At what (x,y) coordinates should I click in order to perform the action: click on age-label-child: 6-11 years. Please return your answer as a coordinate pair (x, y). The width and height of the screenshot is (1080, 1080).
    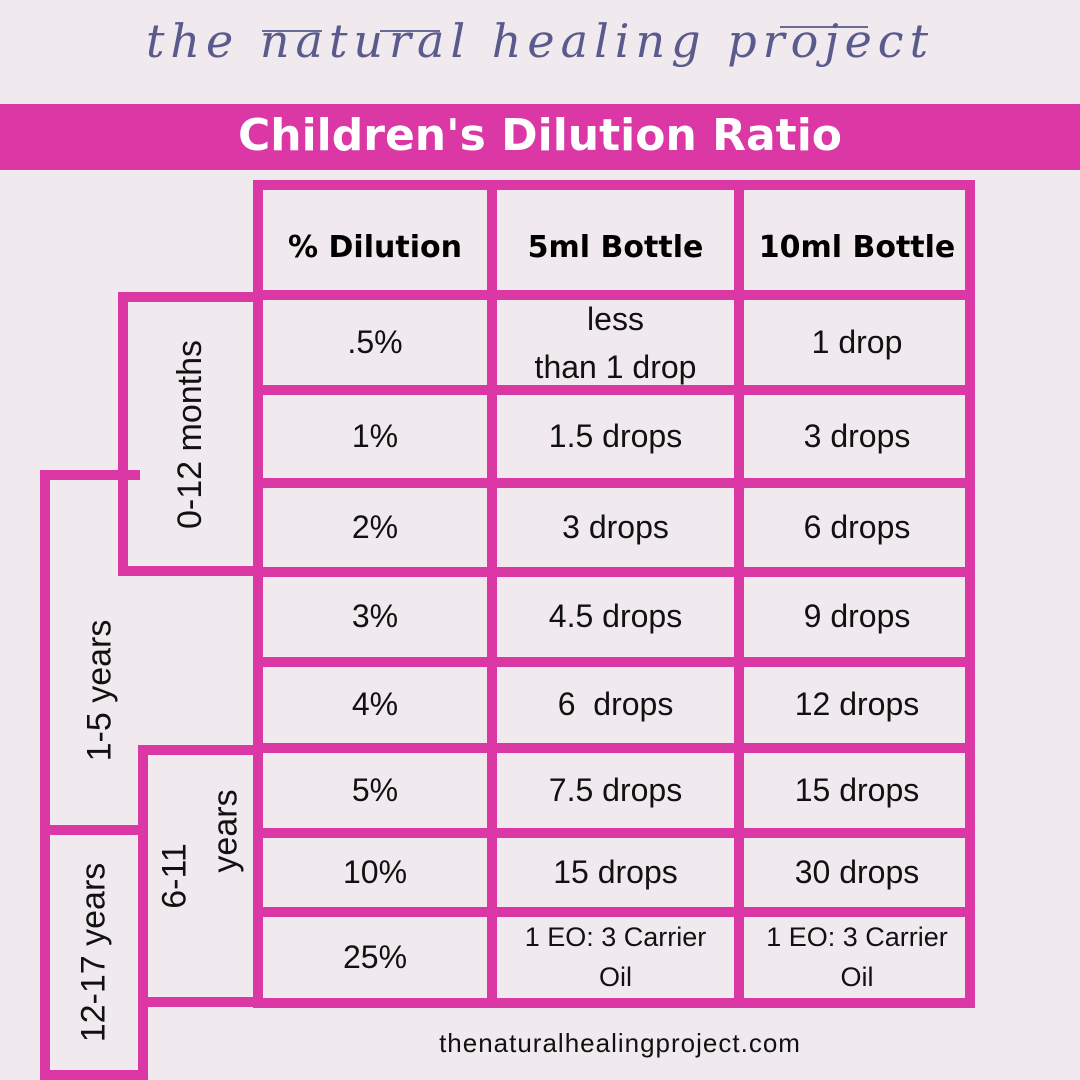
    Looking at the image, I should click on (200, 849).